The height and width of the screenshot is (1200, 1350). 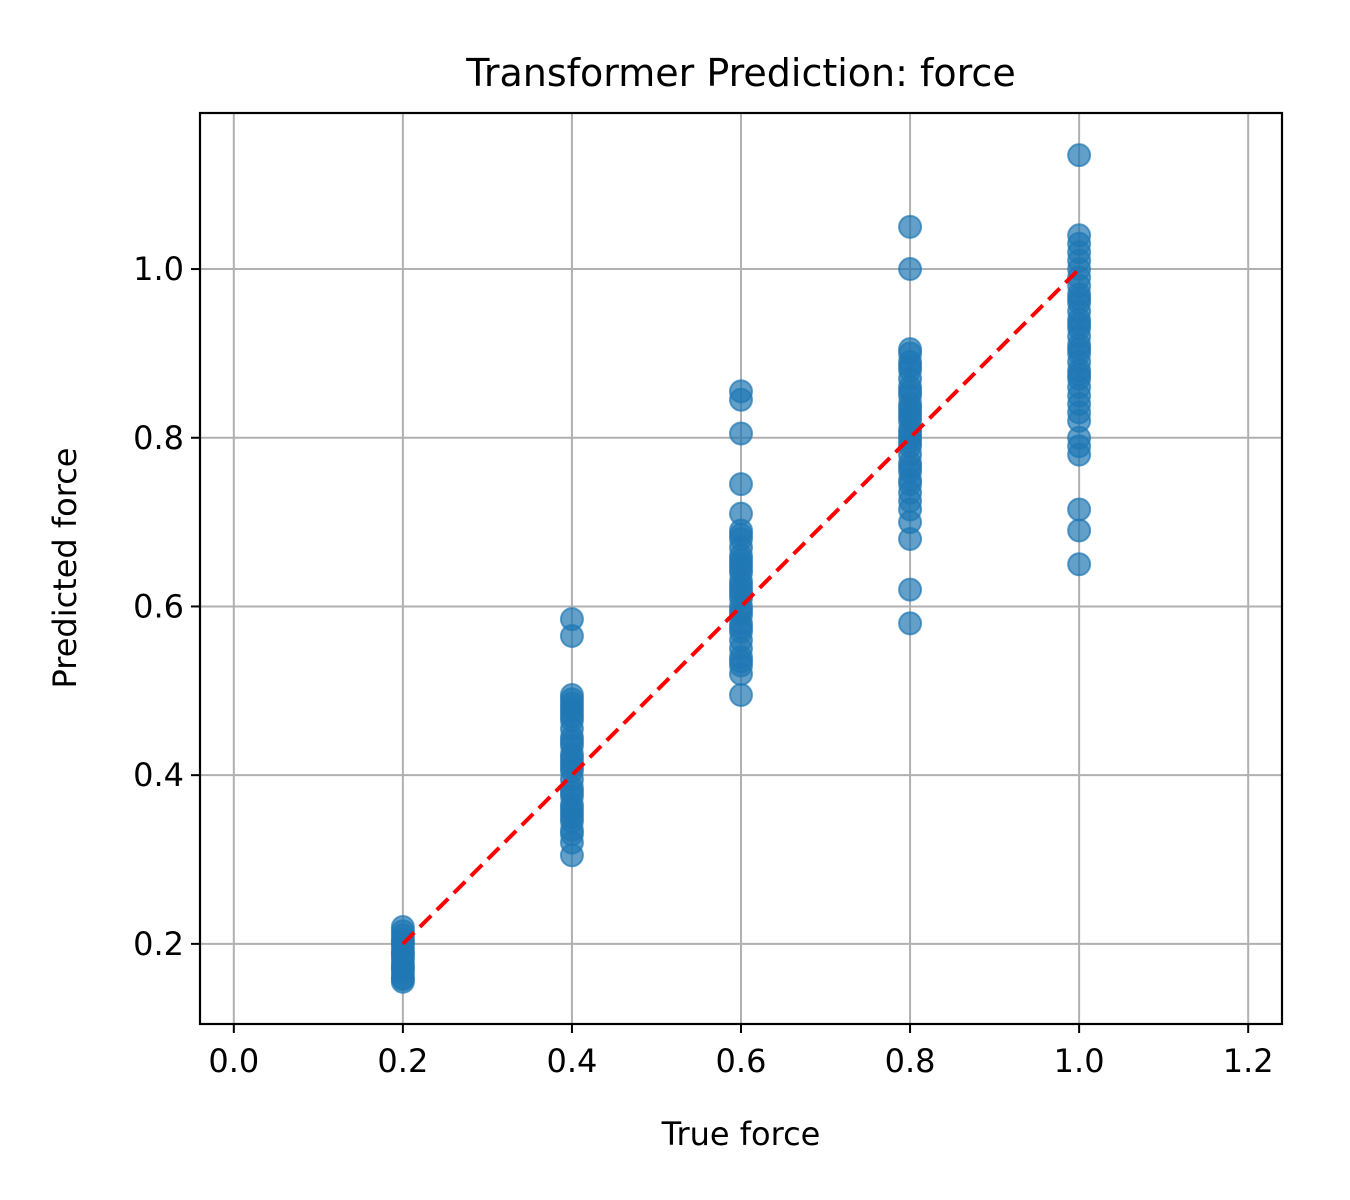 I want to click on x-tick-label: 1.2, so click(x=1248, y=1061).